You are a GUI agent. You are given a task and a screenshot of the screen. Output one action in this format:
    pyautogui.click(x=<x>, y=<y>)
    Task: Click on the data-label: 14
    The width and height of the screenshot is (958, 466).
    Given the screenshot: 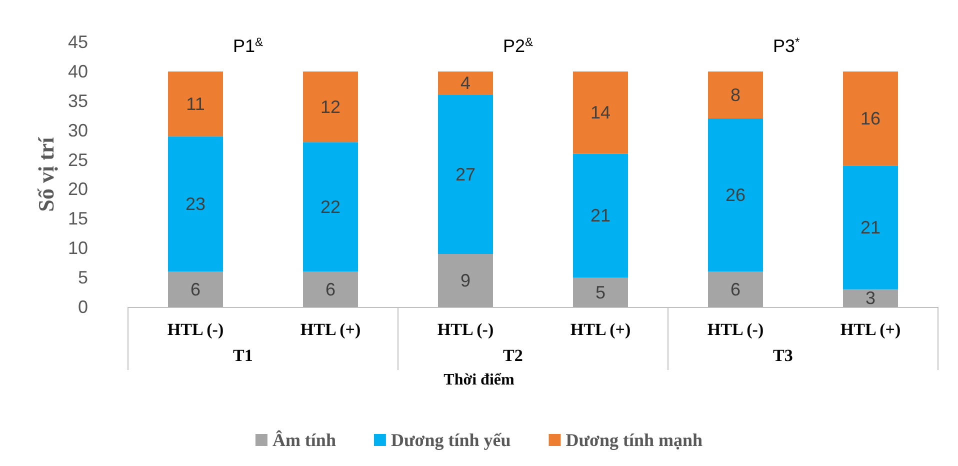 What is the action you would take?
    pyautogui.click(x=600, y=112)
    